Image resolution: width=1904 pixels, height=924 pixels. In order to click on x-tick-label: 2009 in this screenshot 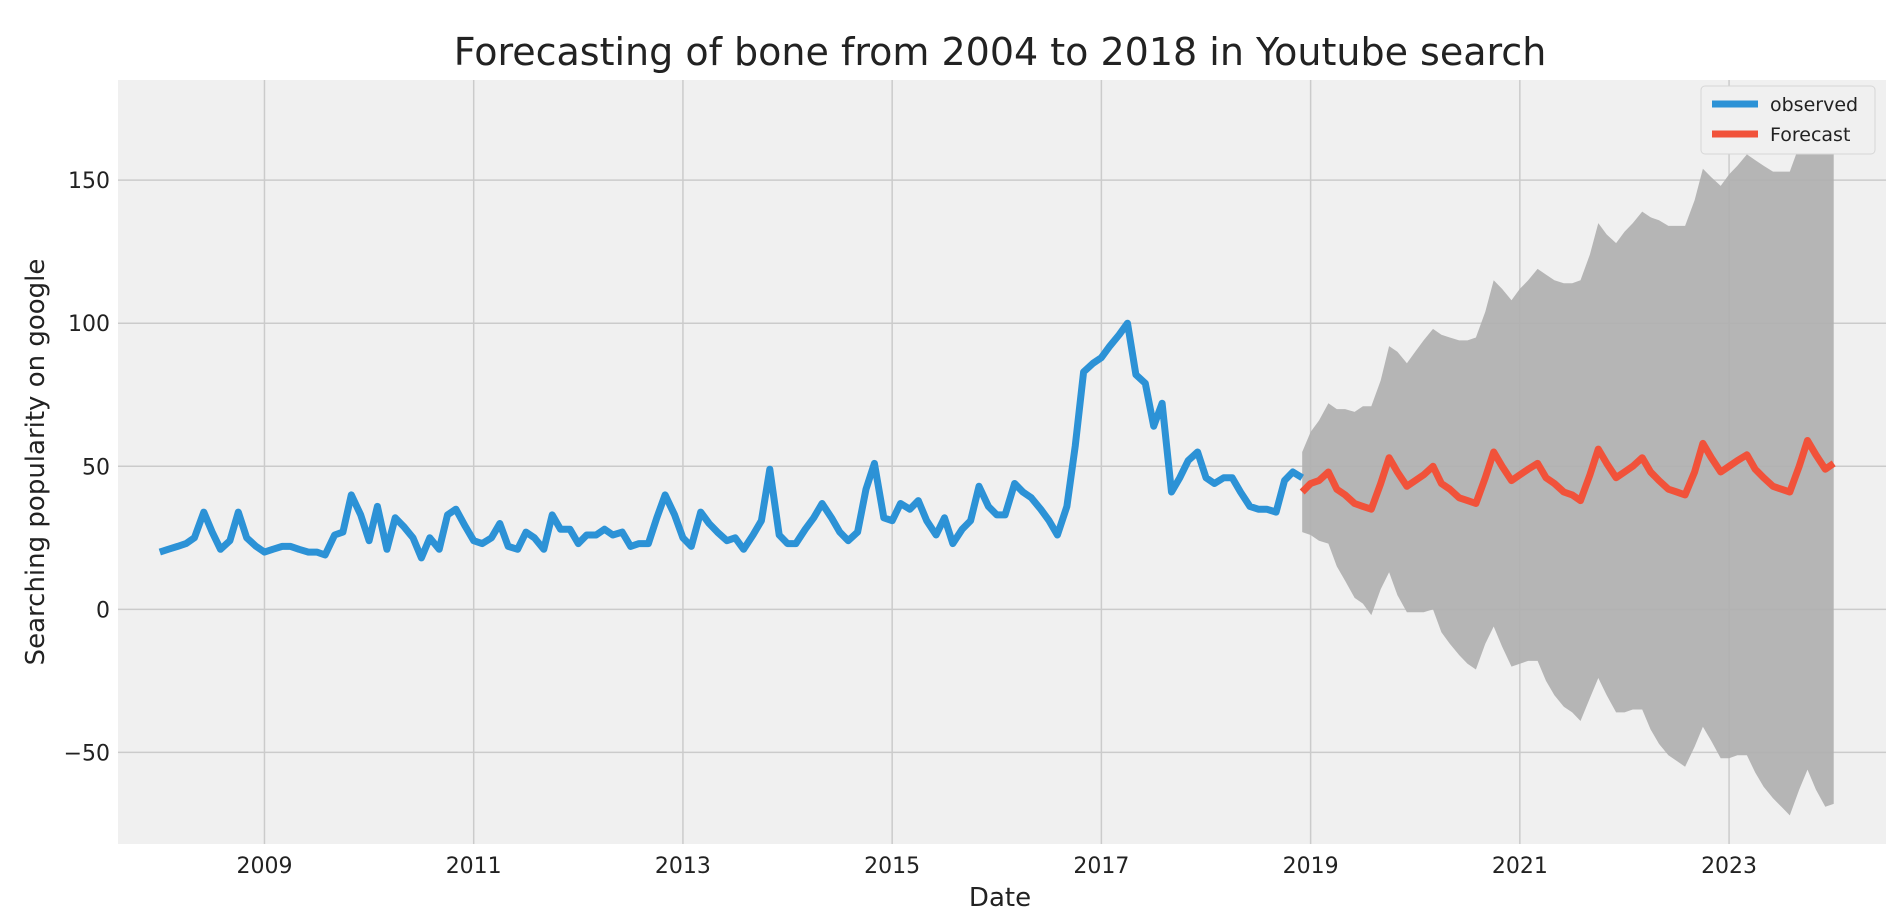, I will do `click(264, 866)`.